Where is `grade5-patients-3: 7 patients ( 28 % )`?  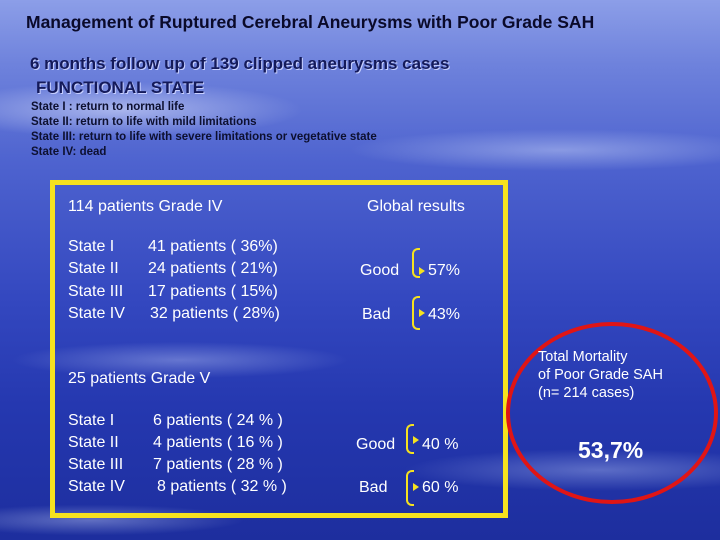
grade5-patients-3: 7 patients ( 28 % ) is located at coordinates (218, 464).